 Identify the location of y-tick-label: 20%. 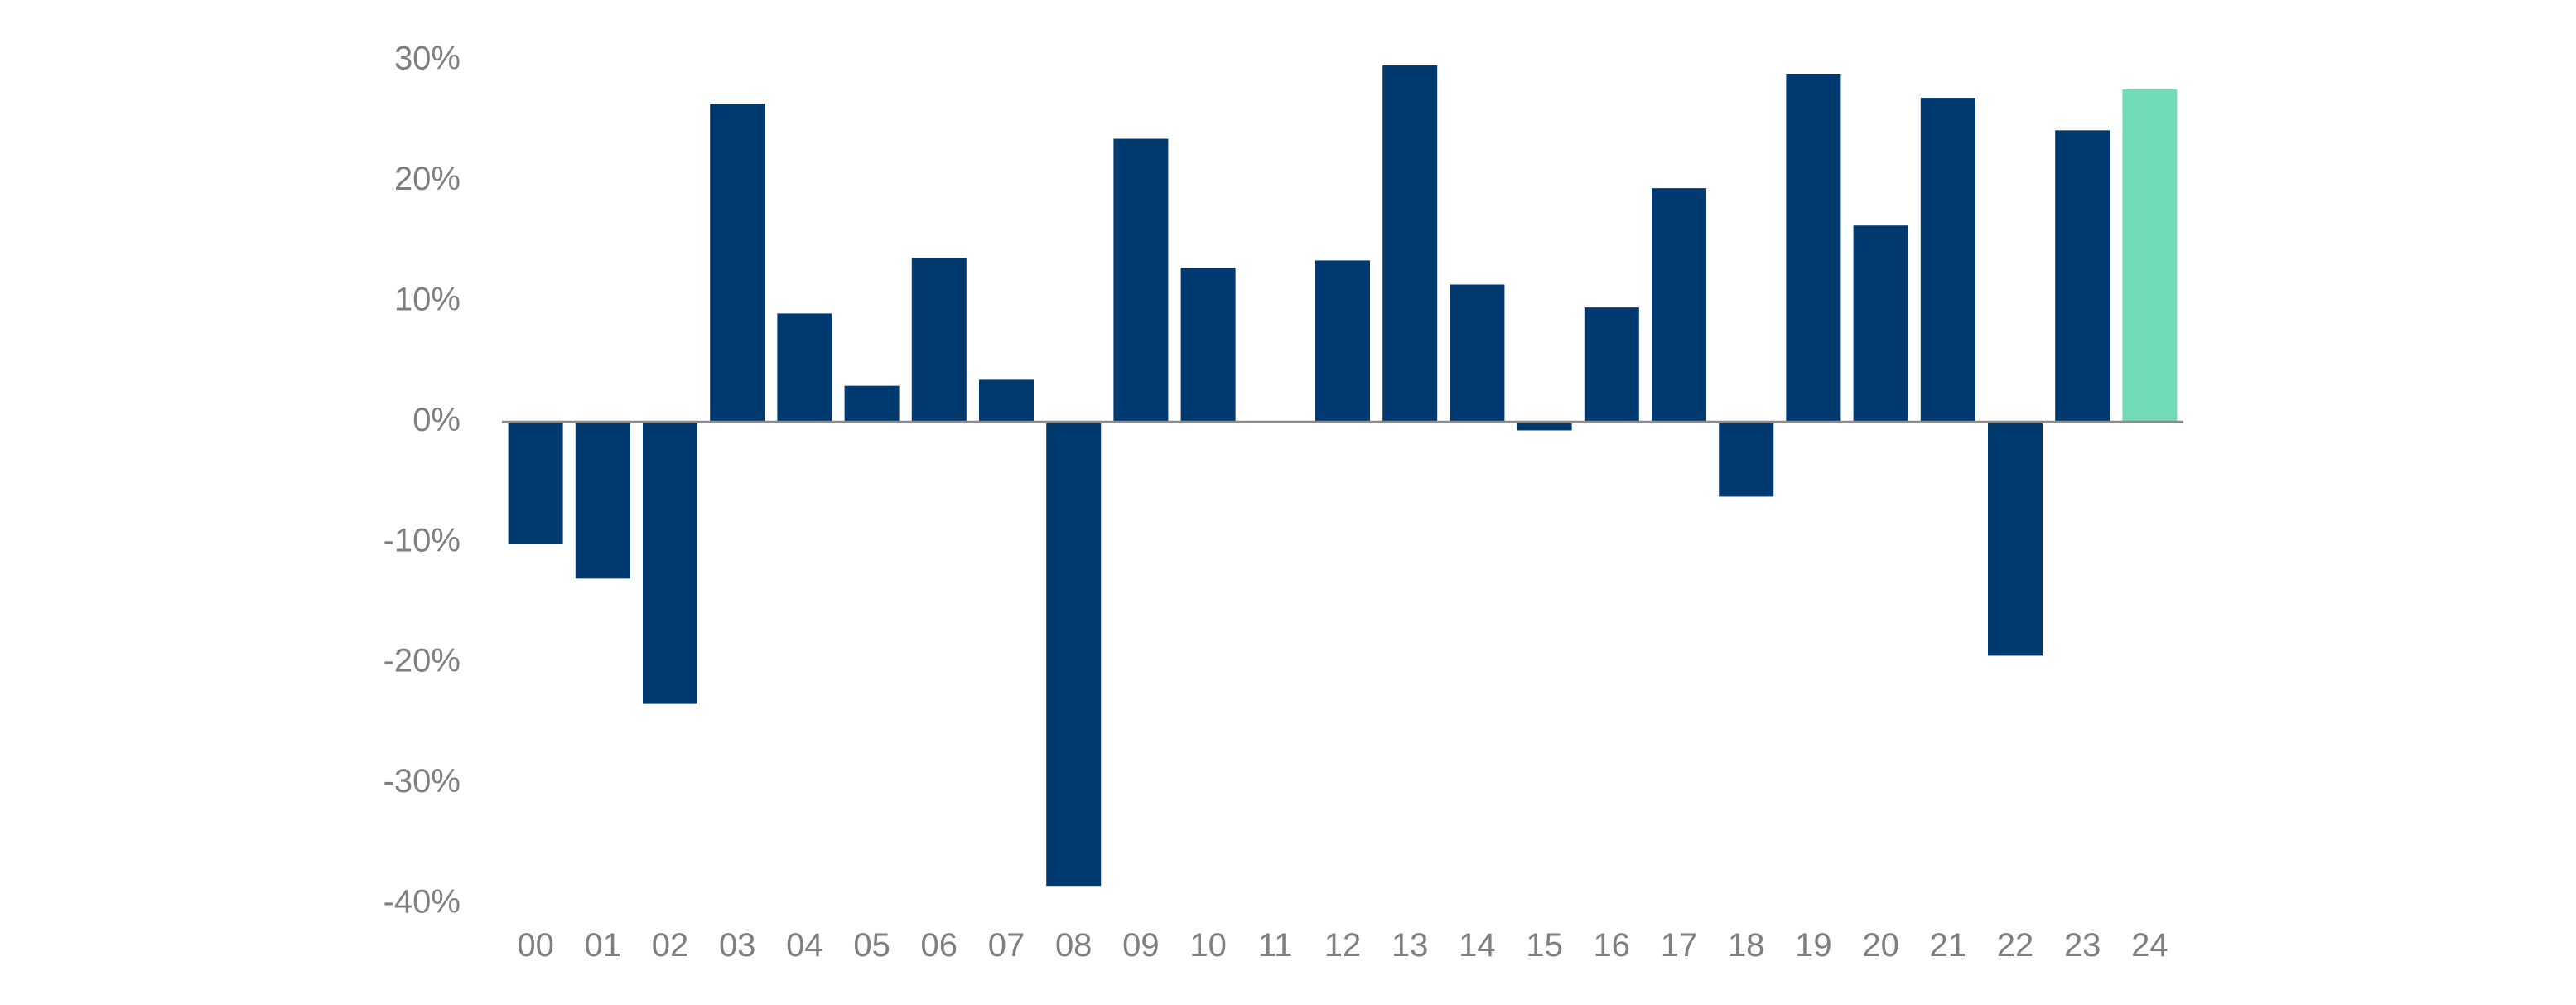
(428, 179).